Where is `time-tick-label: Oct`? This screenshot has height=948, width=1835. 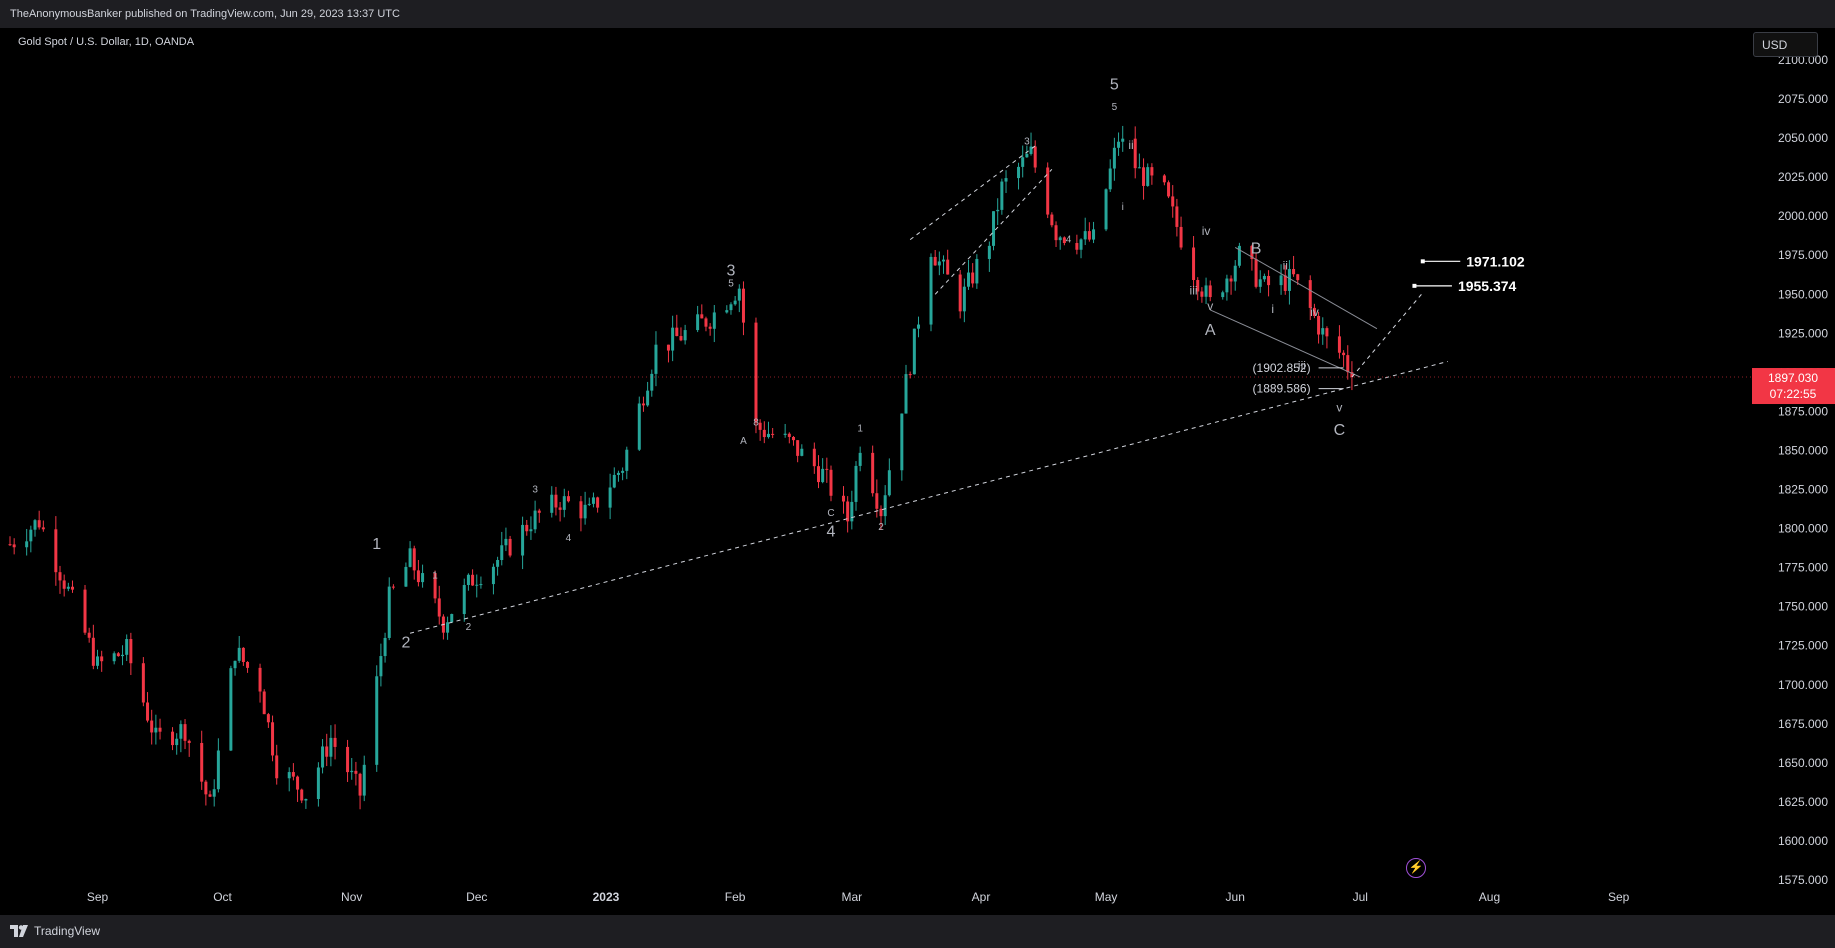
time-tick-label: Oct is located at coordinates (222, 897).